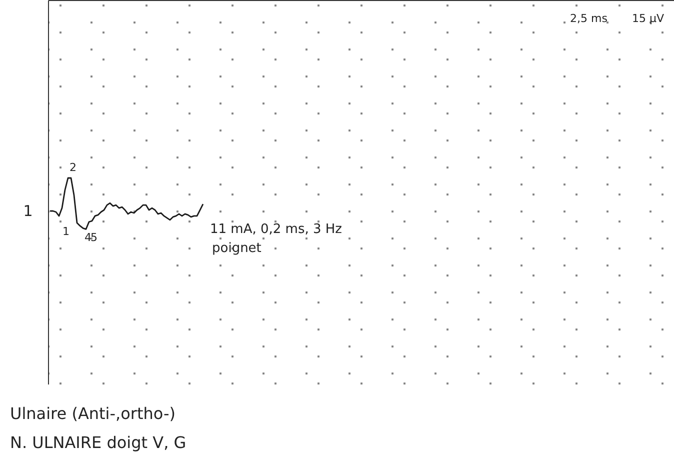 The width and height of the screenshot is (674, 462). I want to click on text: 2,5 ms, so click(589, 18).